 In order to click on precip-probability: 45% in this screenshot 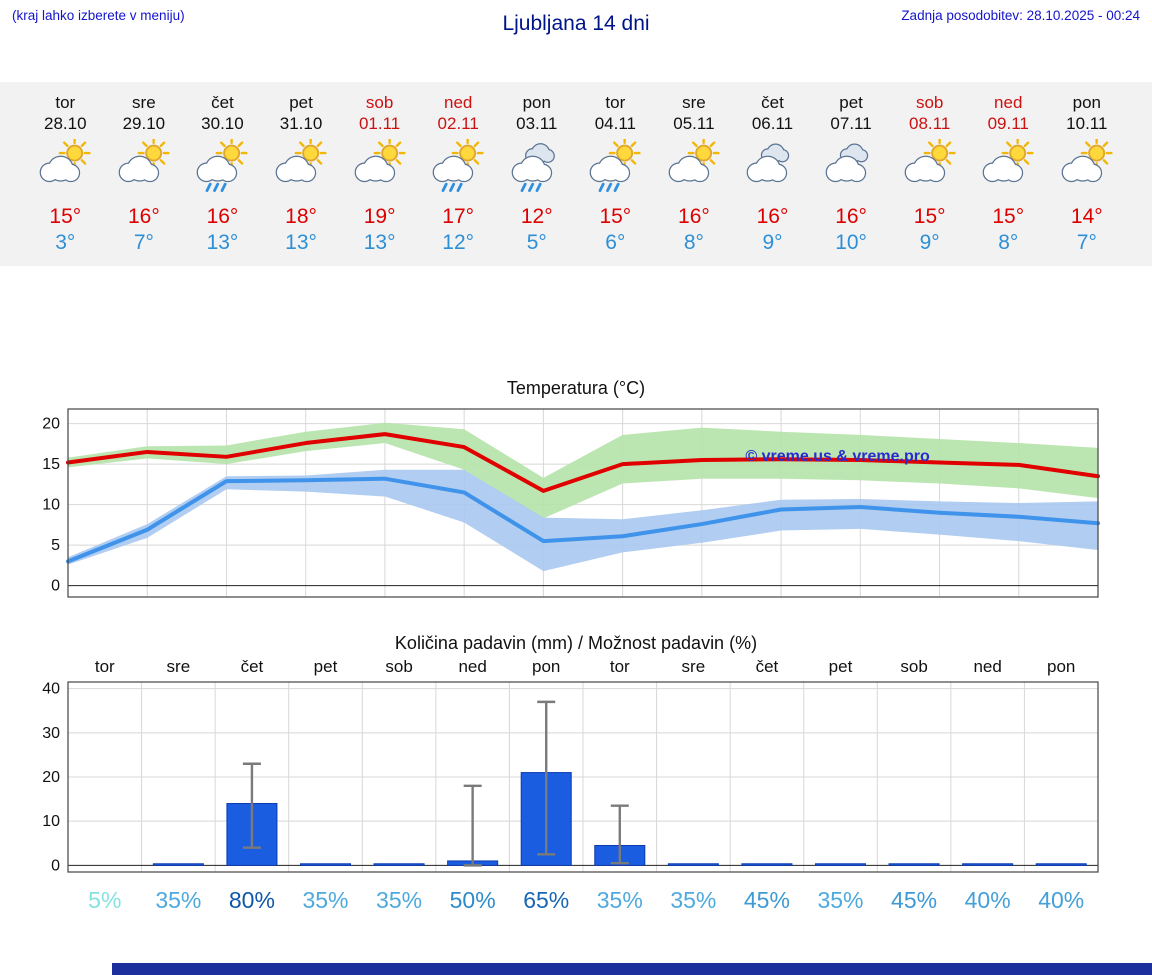, I will do `click(914, 900)`.